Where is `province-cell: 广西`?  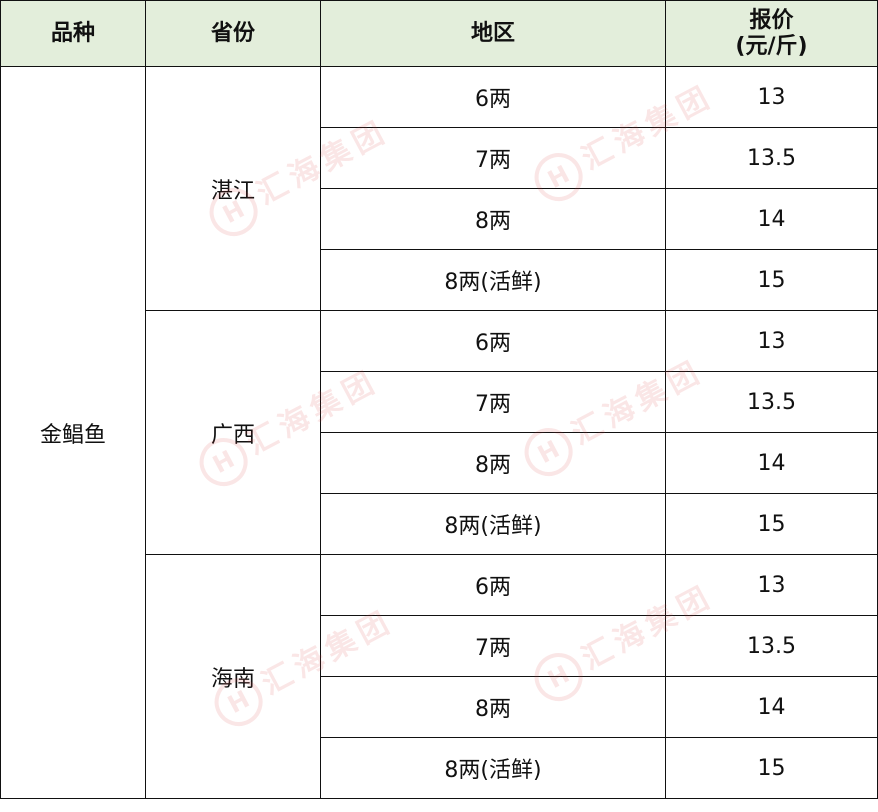 province-cell: 广西 is located at coordinates (233, 432).